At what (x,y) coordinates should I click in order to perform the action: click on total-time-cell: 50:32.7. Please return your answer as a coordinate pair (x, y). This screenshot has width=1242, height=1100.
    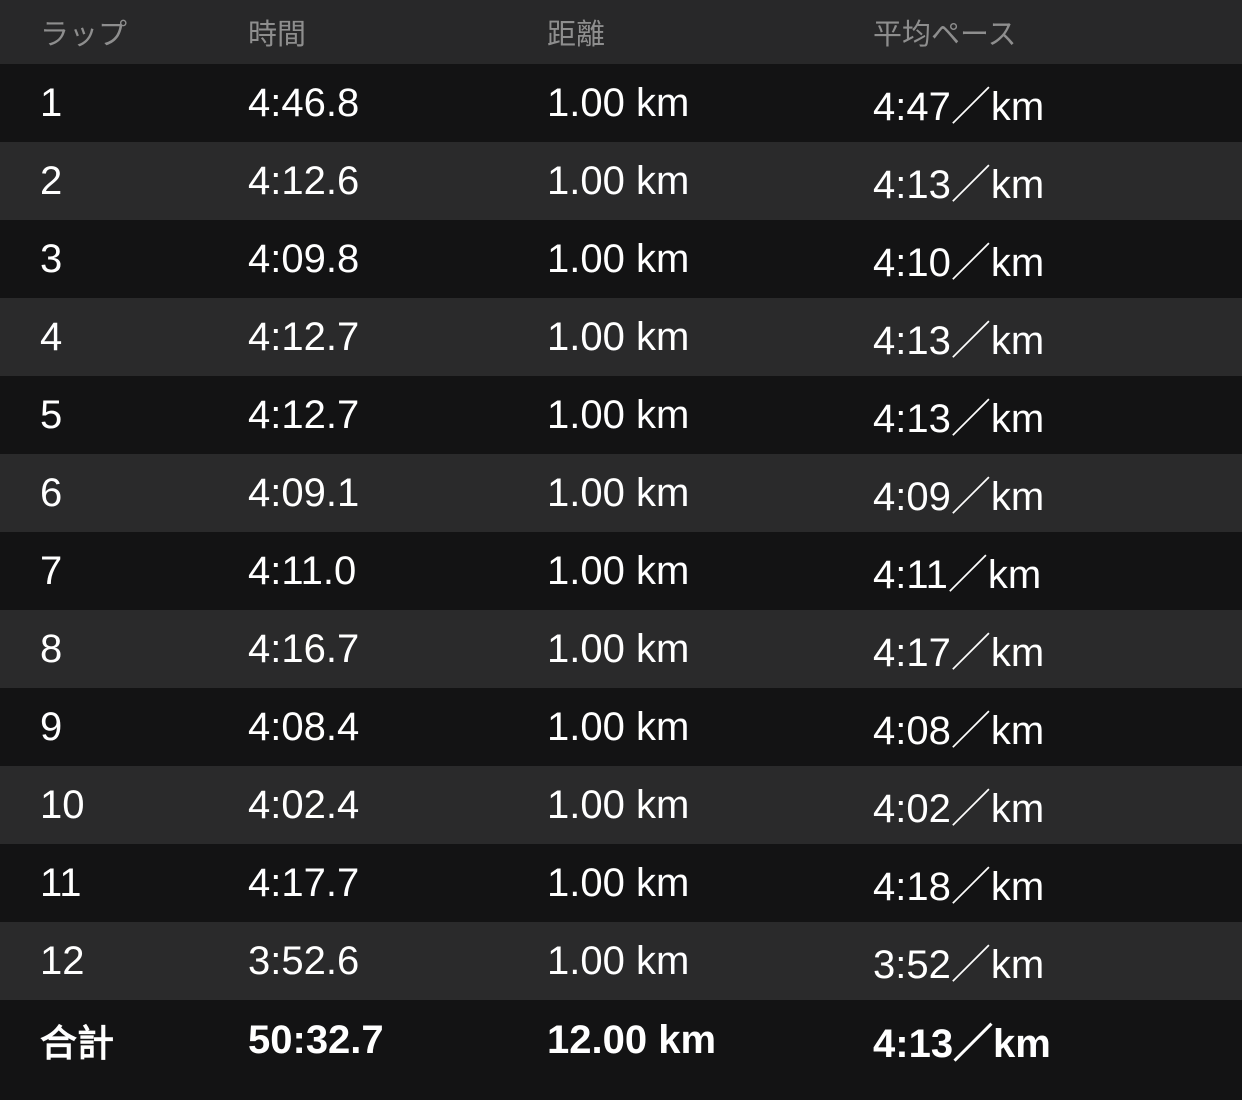
    Looking at the image, I should click on (316, 1039).